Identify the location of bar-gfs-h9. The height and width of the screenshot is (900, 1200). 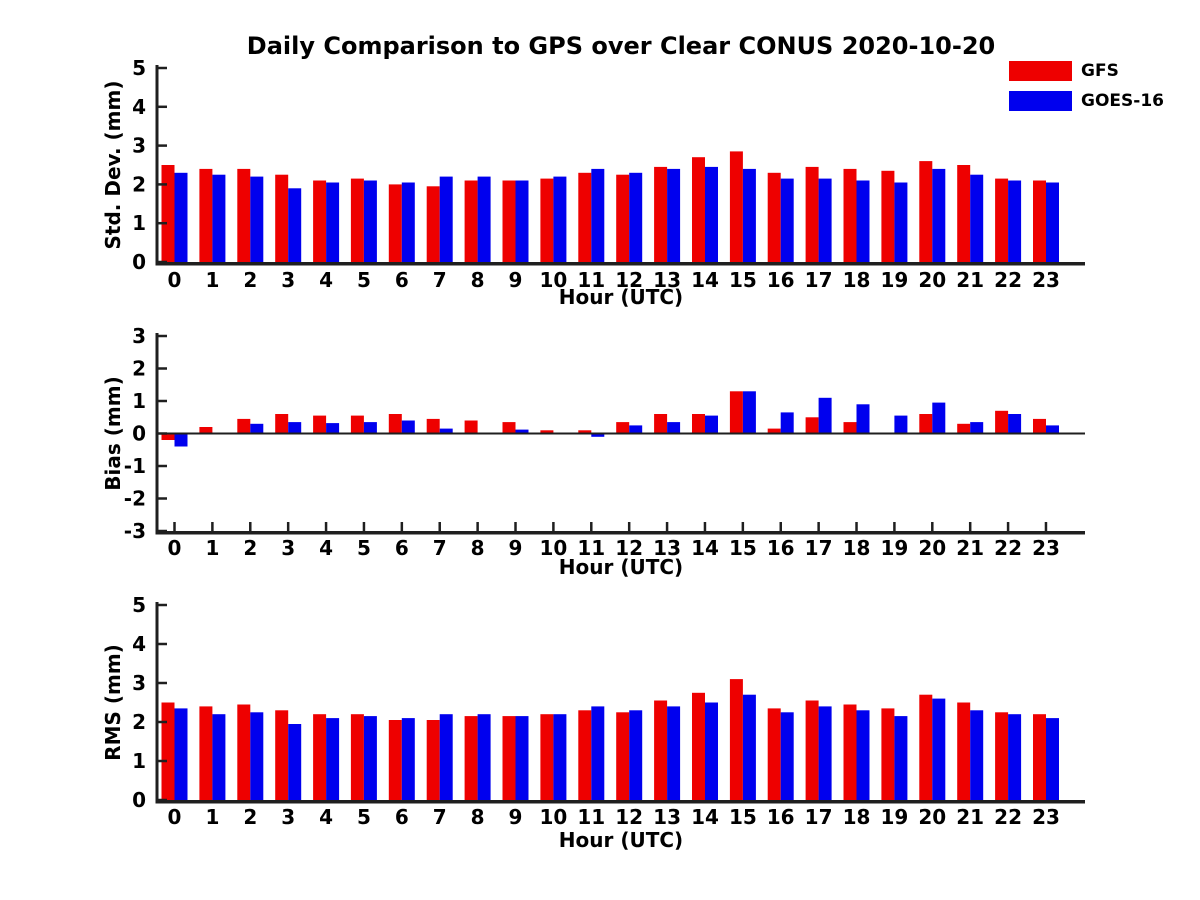
(509, 221).